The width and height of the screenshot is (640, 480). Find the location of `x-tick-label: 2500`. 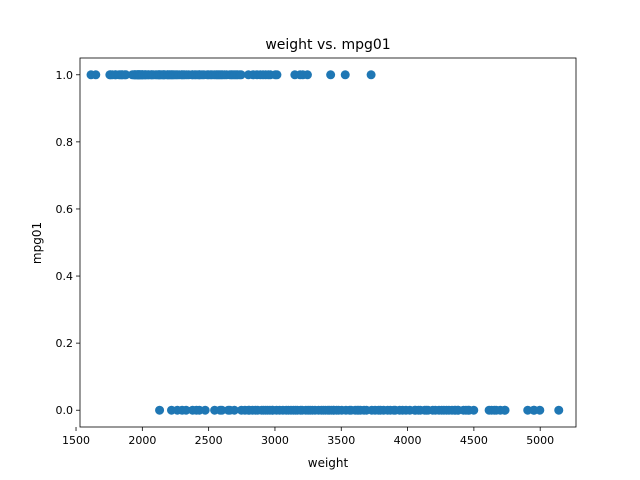

x-tick-label: 2500 is located at coordinates (209, 440).